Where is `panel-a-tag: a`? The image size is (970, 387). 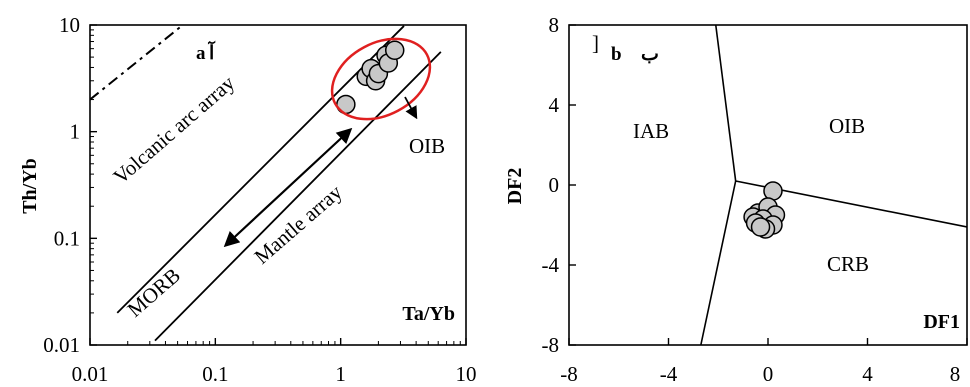
panel-a-tag: a is located at coordinates (201, 53).